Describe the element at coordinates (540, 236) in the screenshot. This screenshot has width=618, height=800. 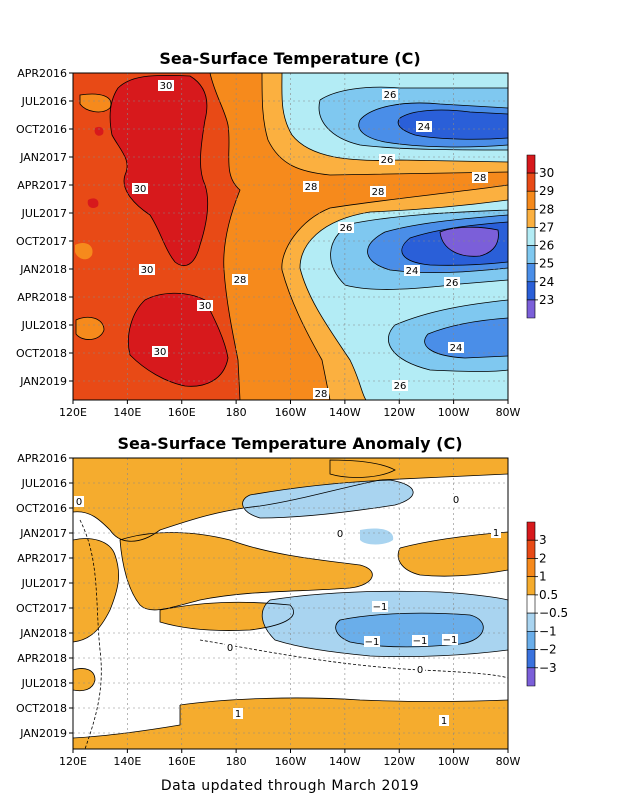
I see `sst-colorbar: 30 29 28 27 26 25 24 23` at that location.